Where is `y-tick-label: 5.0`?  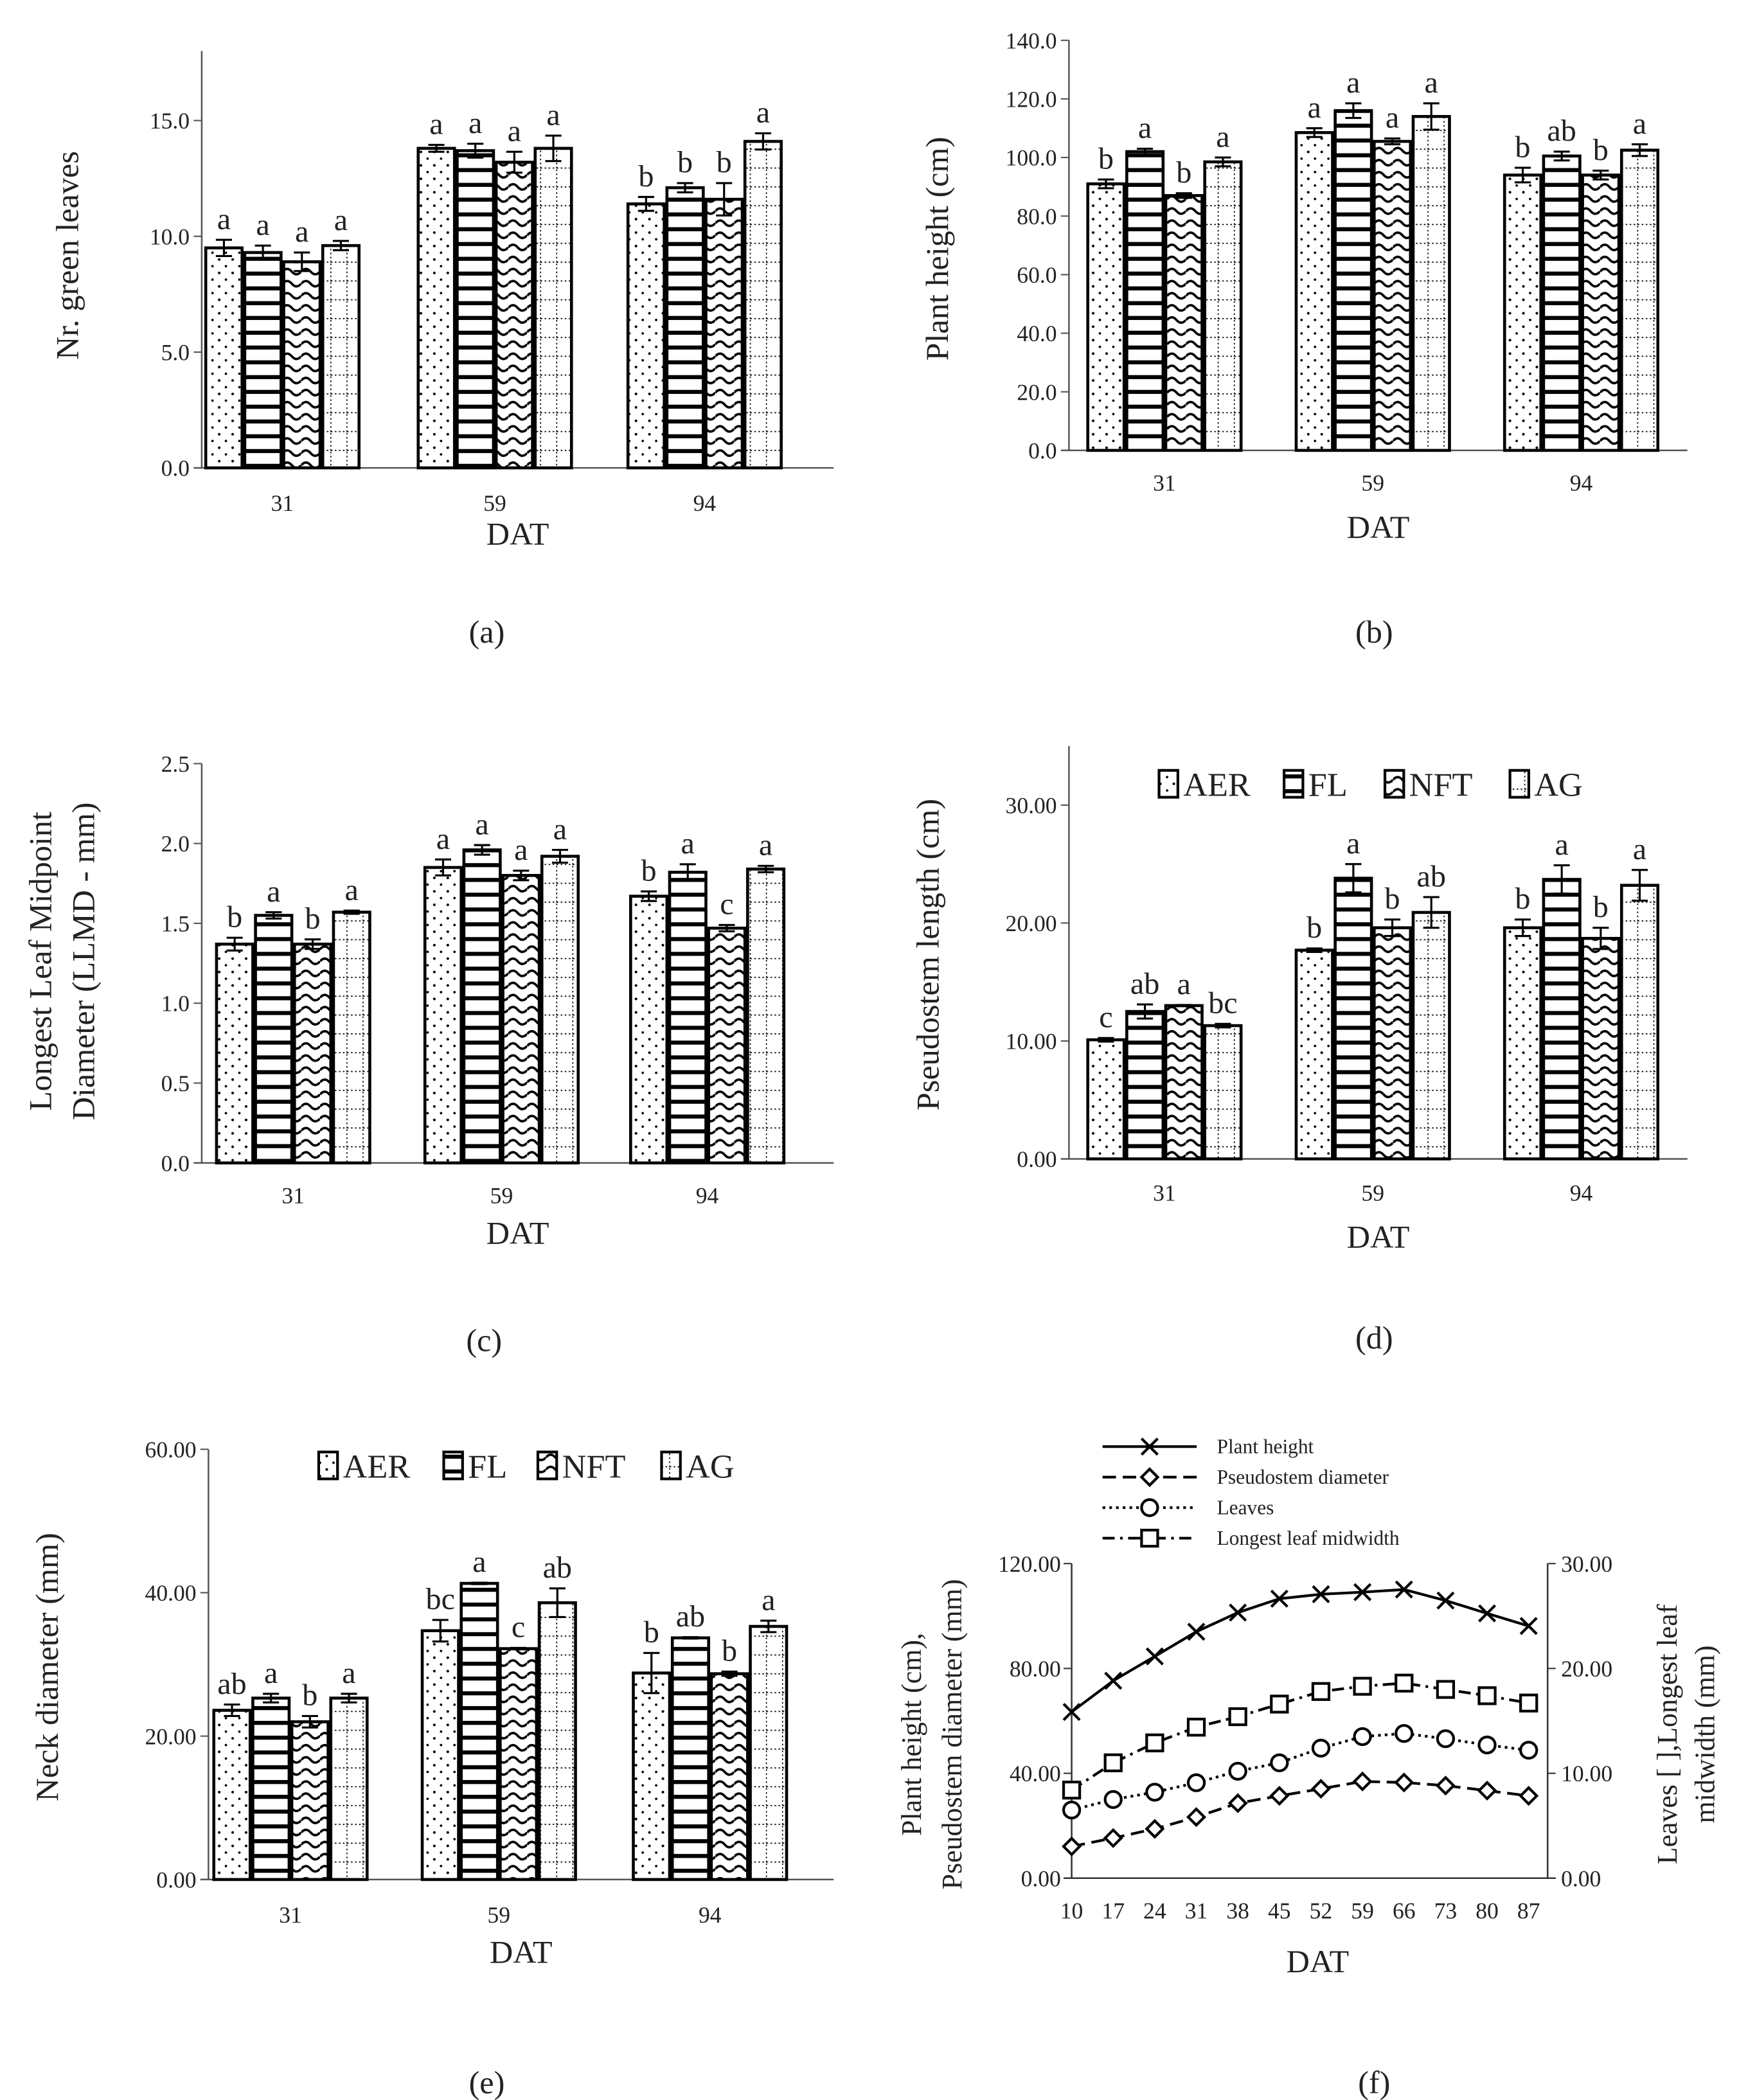 y-tick-label: 5.0 is located at coordinates (175, 352).